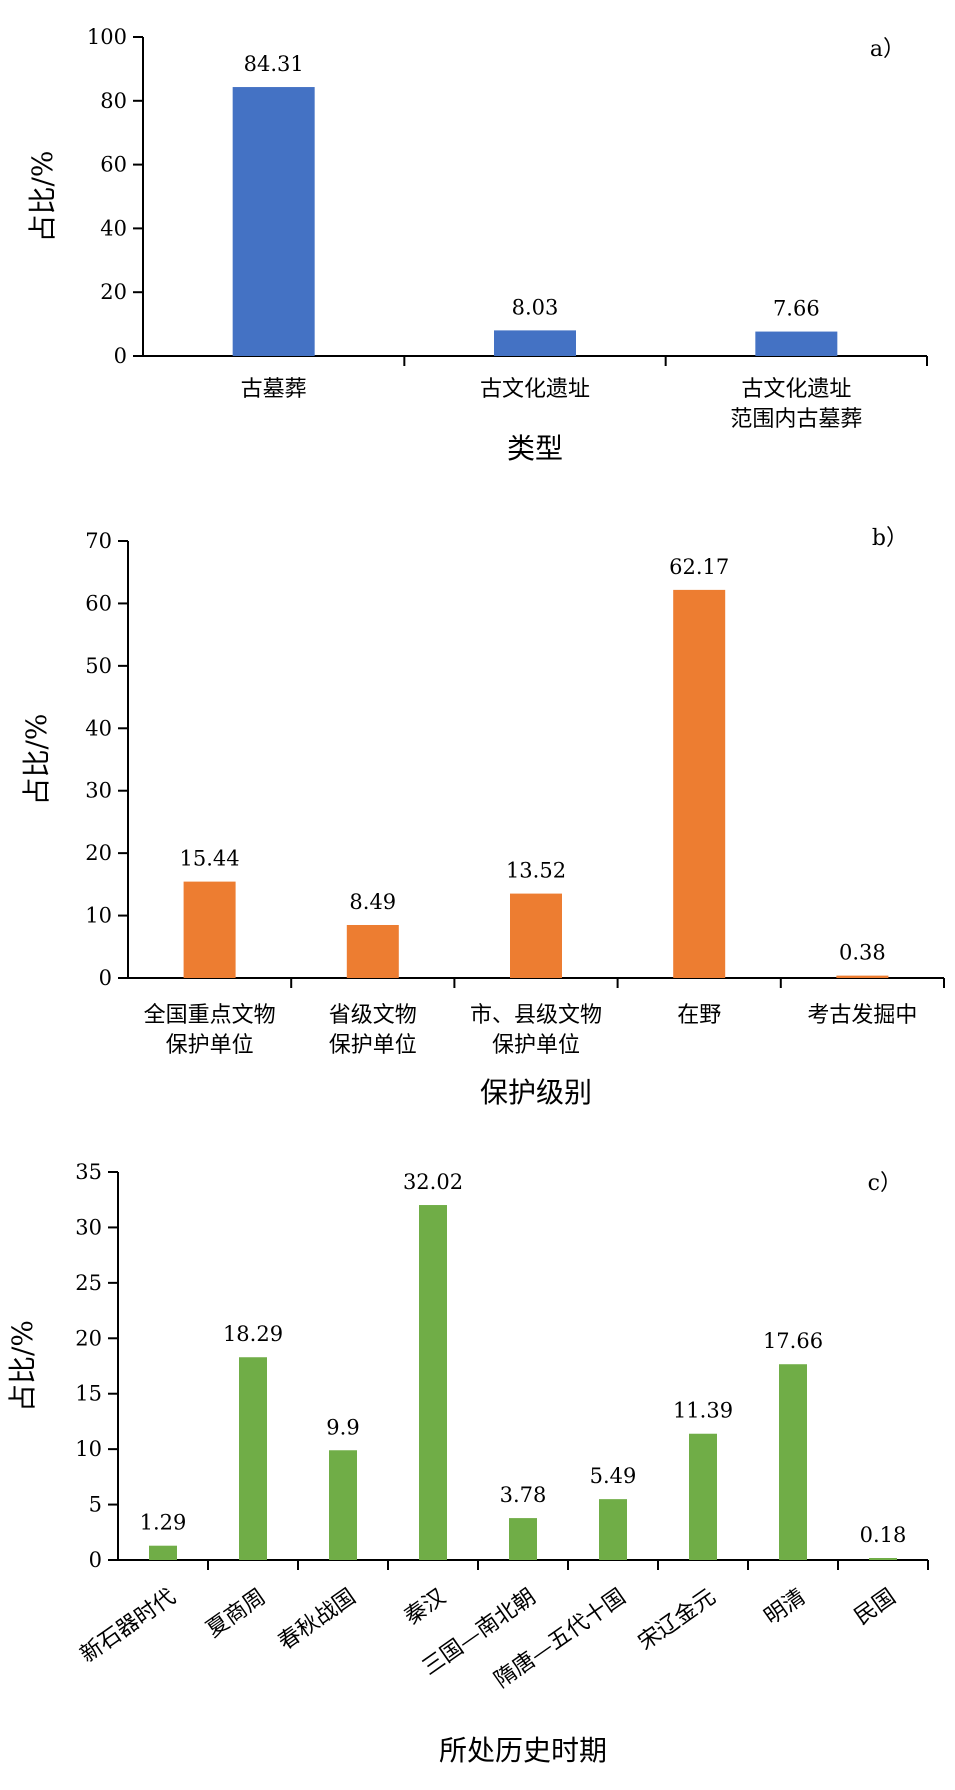 This screenshot has width=955, height=1790. What do you see at coordinates (98, 666) in the screenshot?
I see `y-tick-label: 50` at bounding box center [98, 666].